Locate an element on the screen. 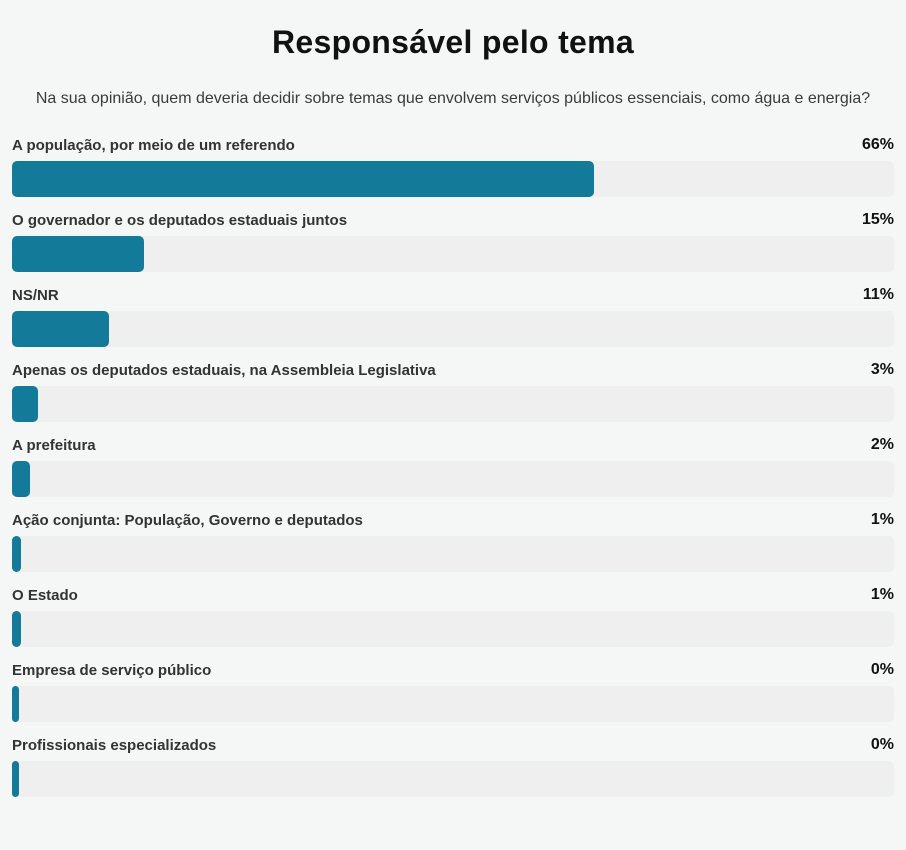 The image size is (906, 850). bar-row-header: NS/NR 11% is located at coordinates (453, 294).